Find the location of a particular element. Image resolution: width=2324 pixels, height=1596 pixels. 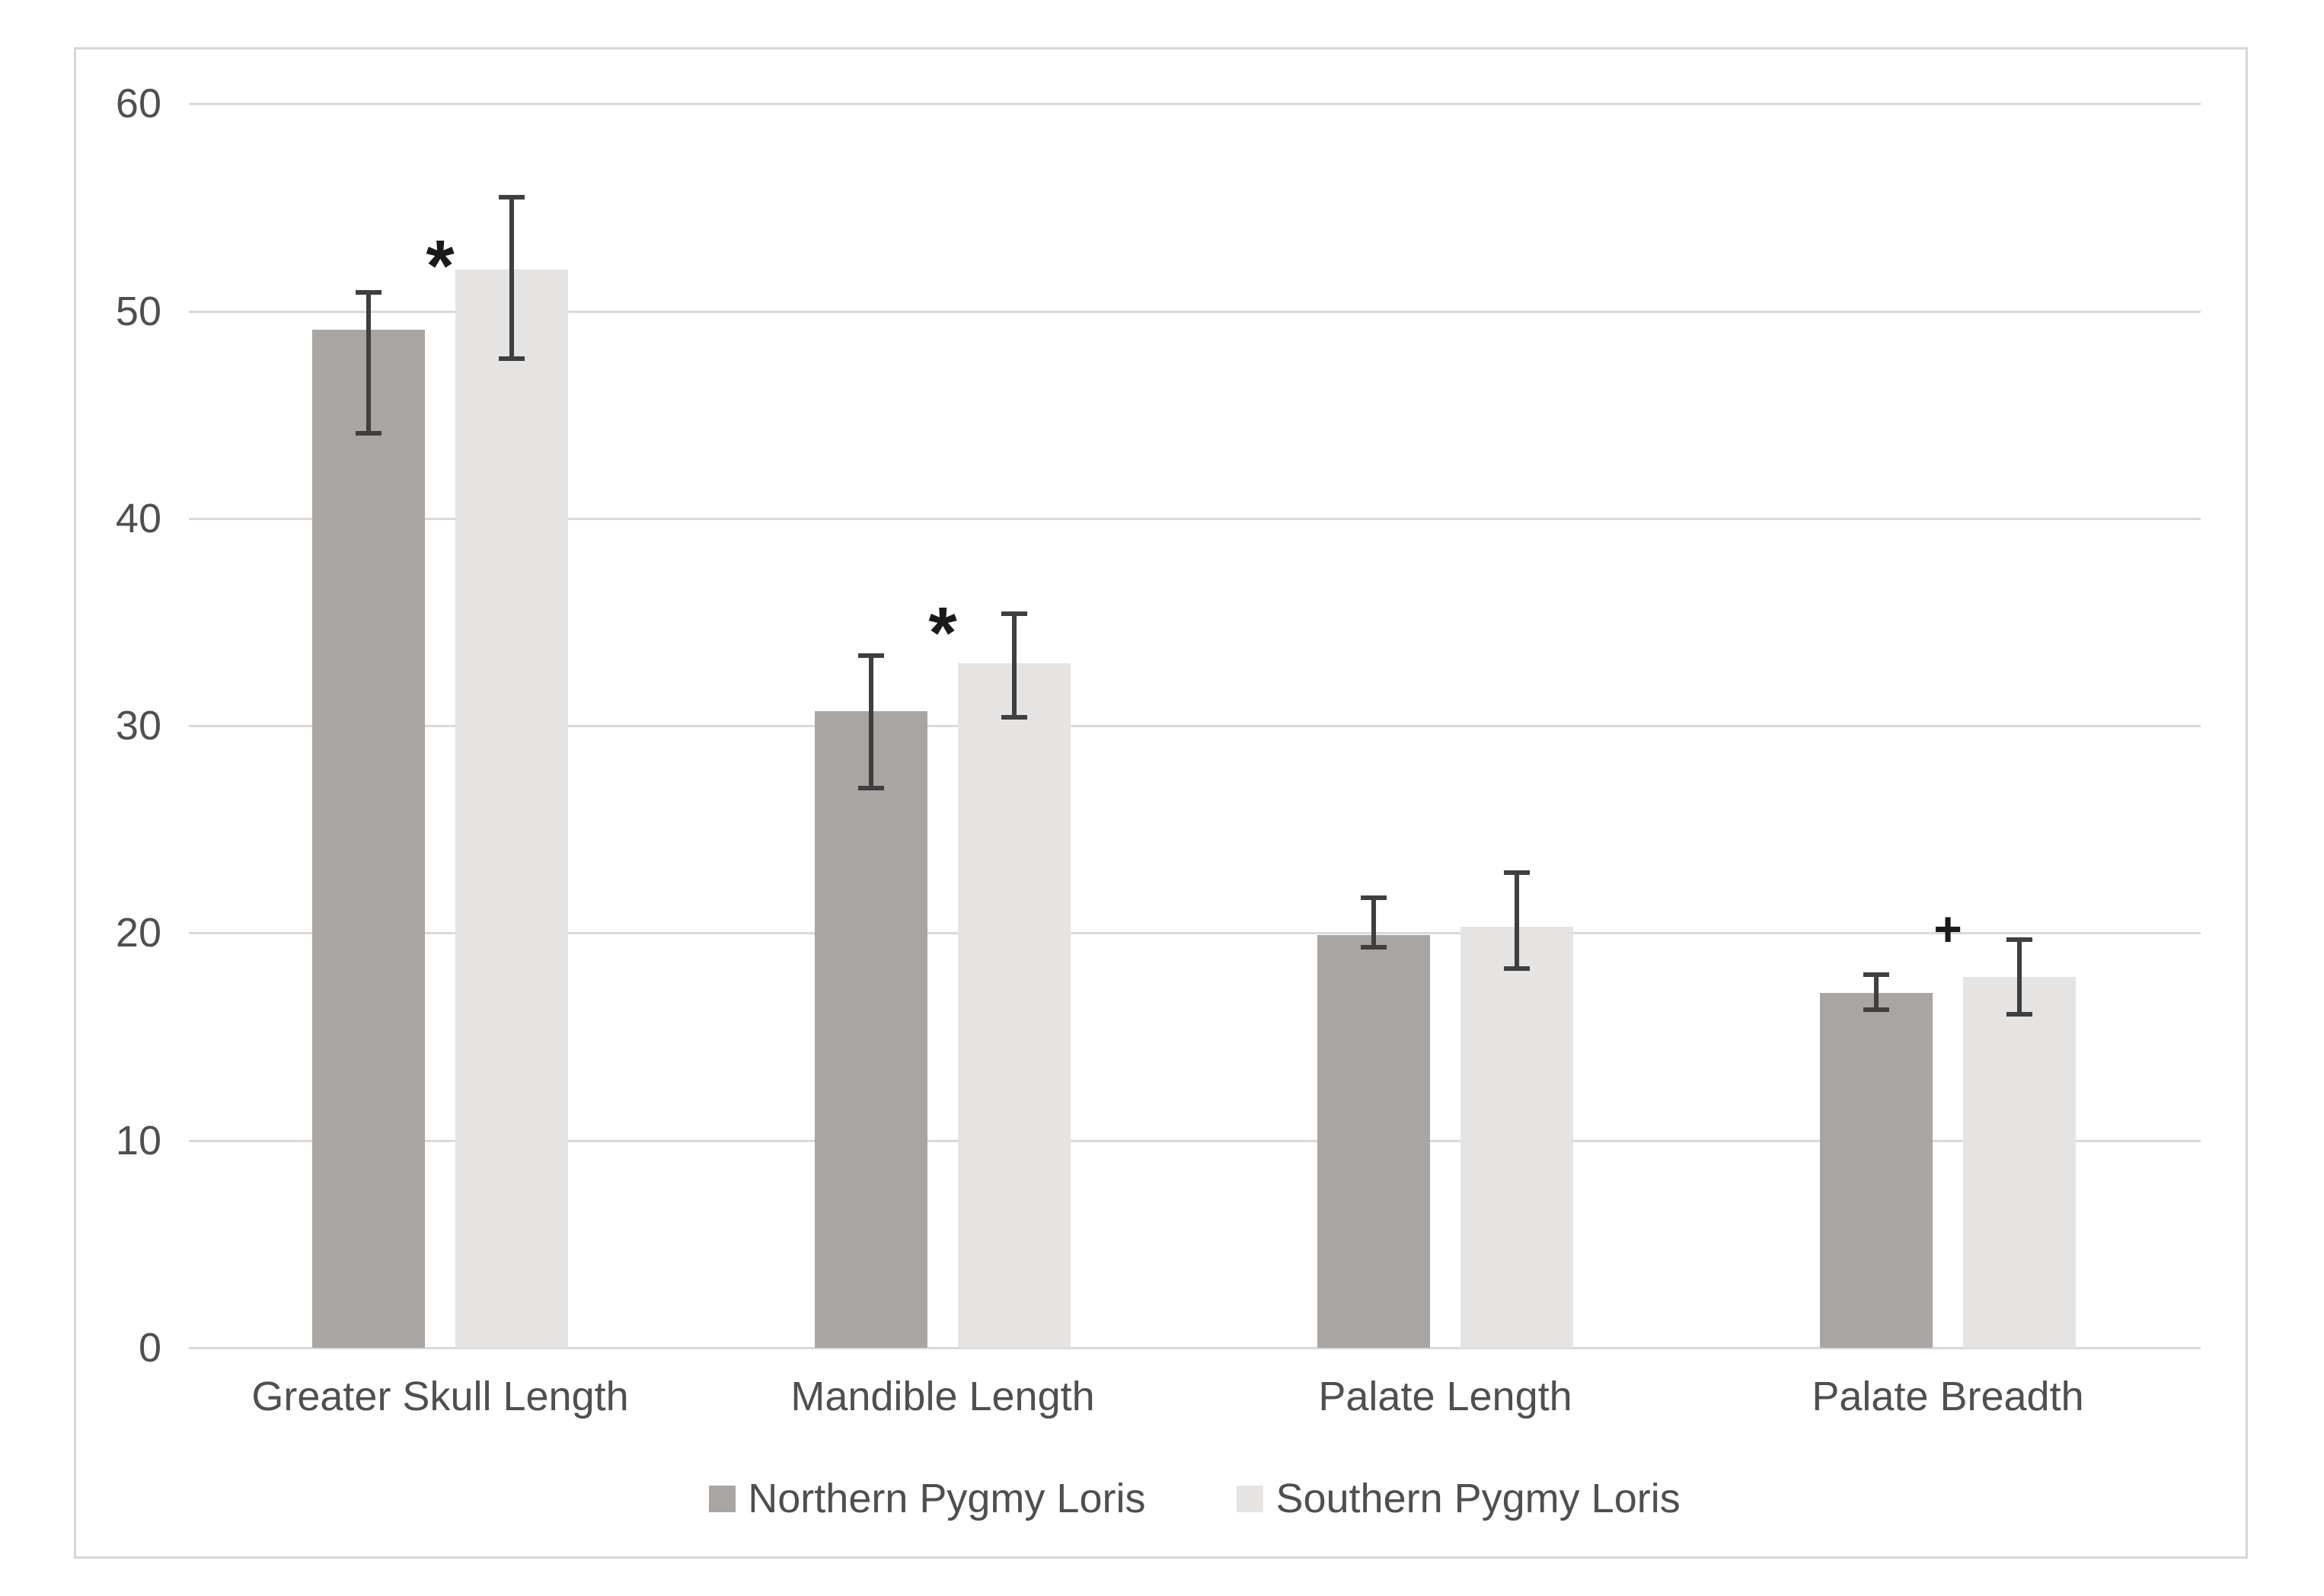

legend-swatch-southern-icon is located at coordinates (1250, 1498).